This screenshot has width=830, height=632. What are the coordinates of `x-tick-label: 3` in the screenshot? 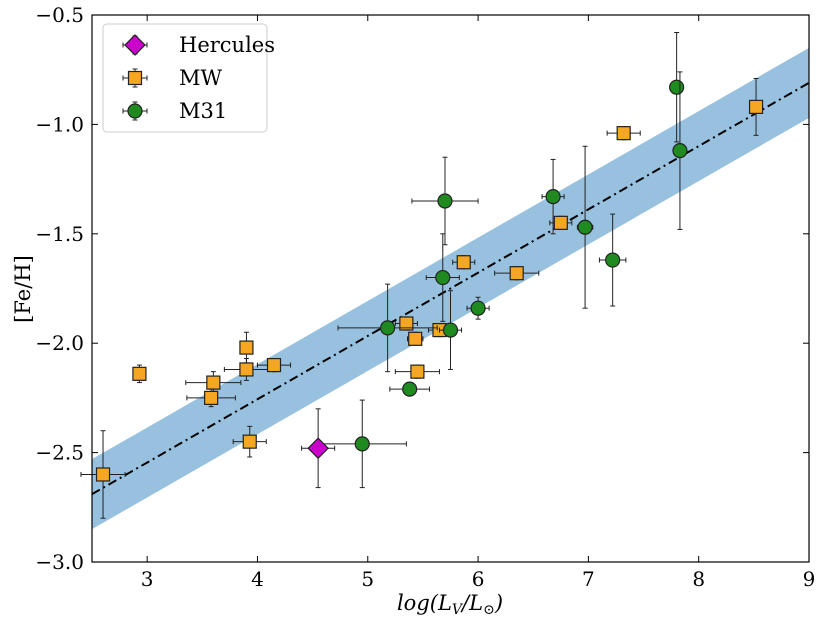 It's located at (147, 579).